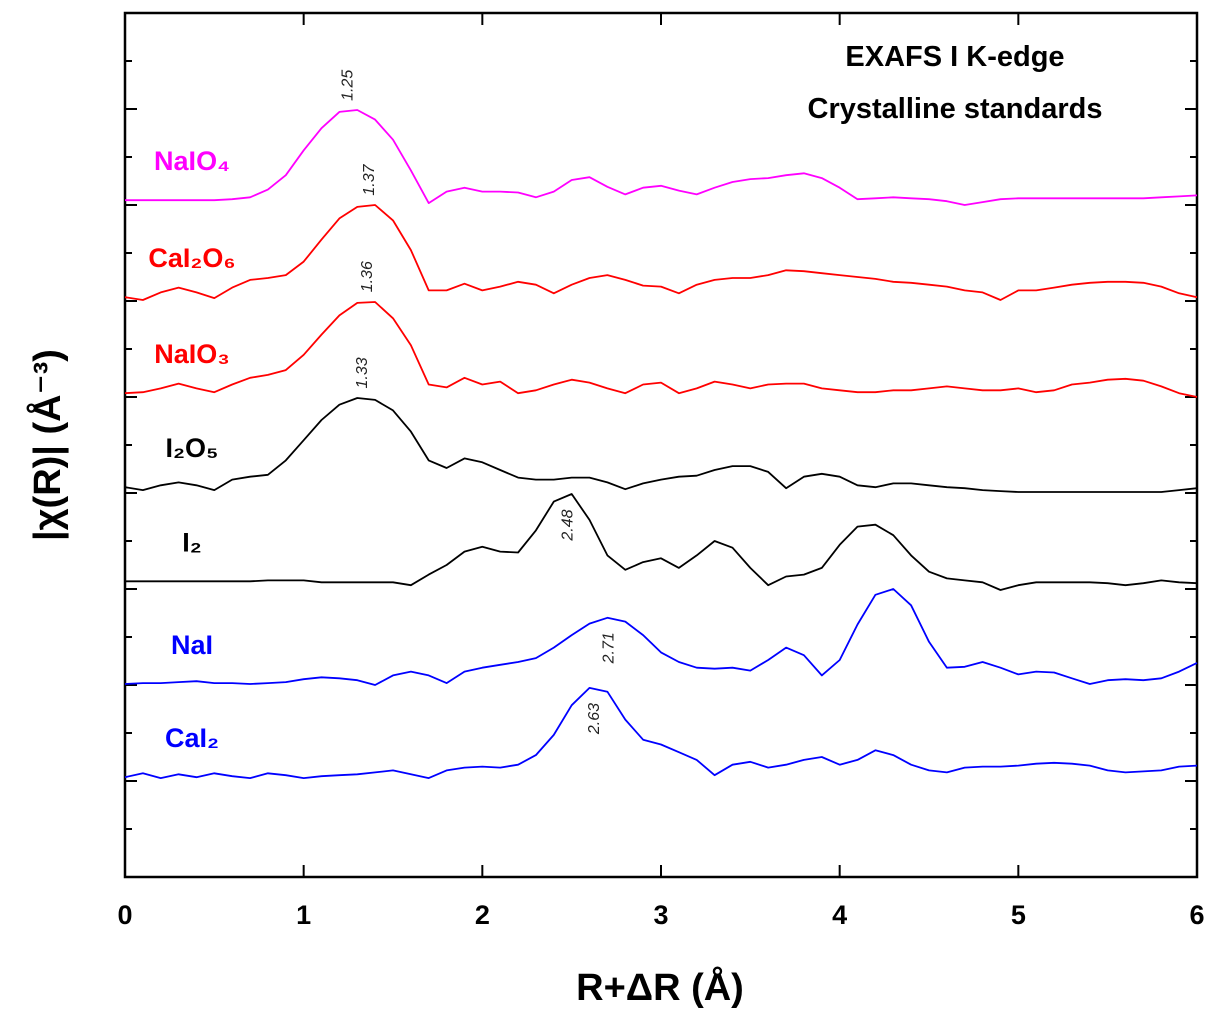 The height and width of the screenshot is (1021, 1212). What do you see at coordinates (192, 645) in the screenshot?
I see `series-name: NaI` at bounding box center [192, 645].